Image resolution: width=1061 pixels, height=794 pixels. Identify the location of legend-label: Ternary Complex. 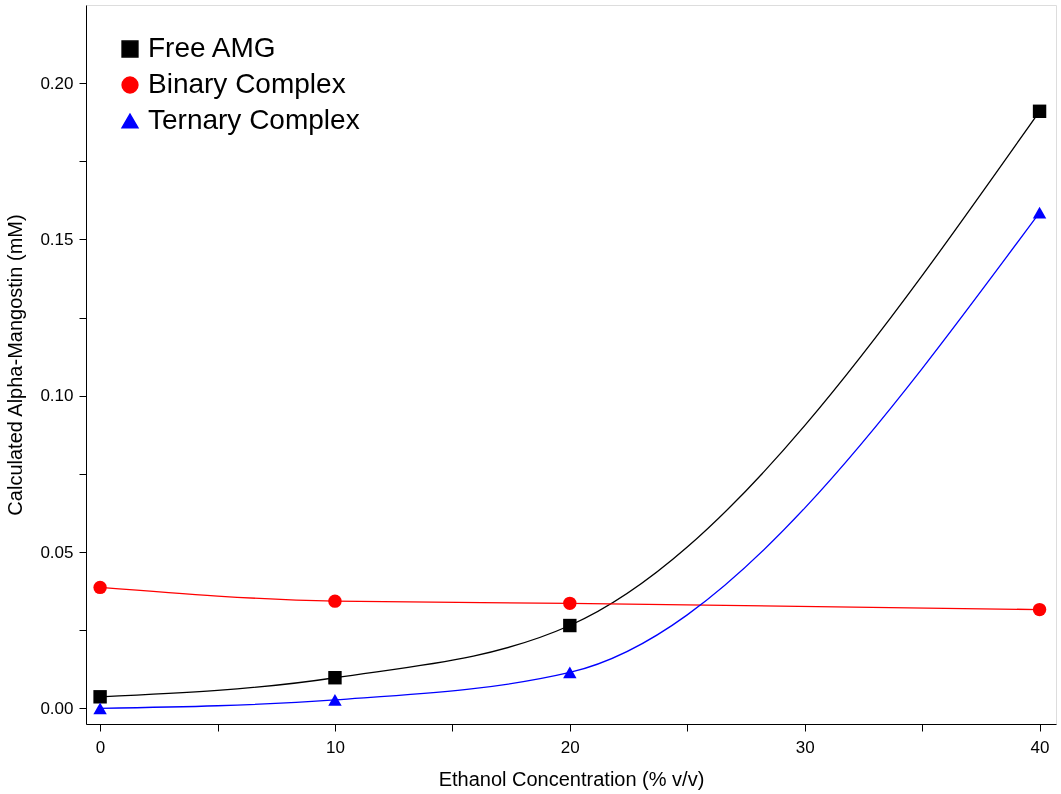
(254, 119).